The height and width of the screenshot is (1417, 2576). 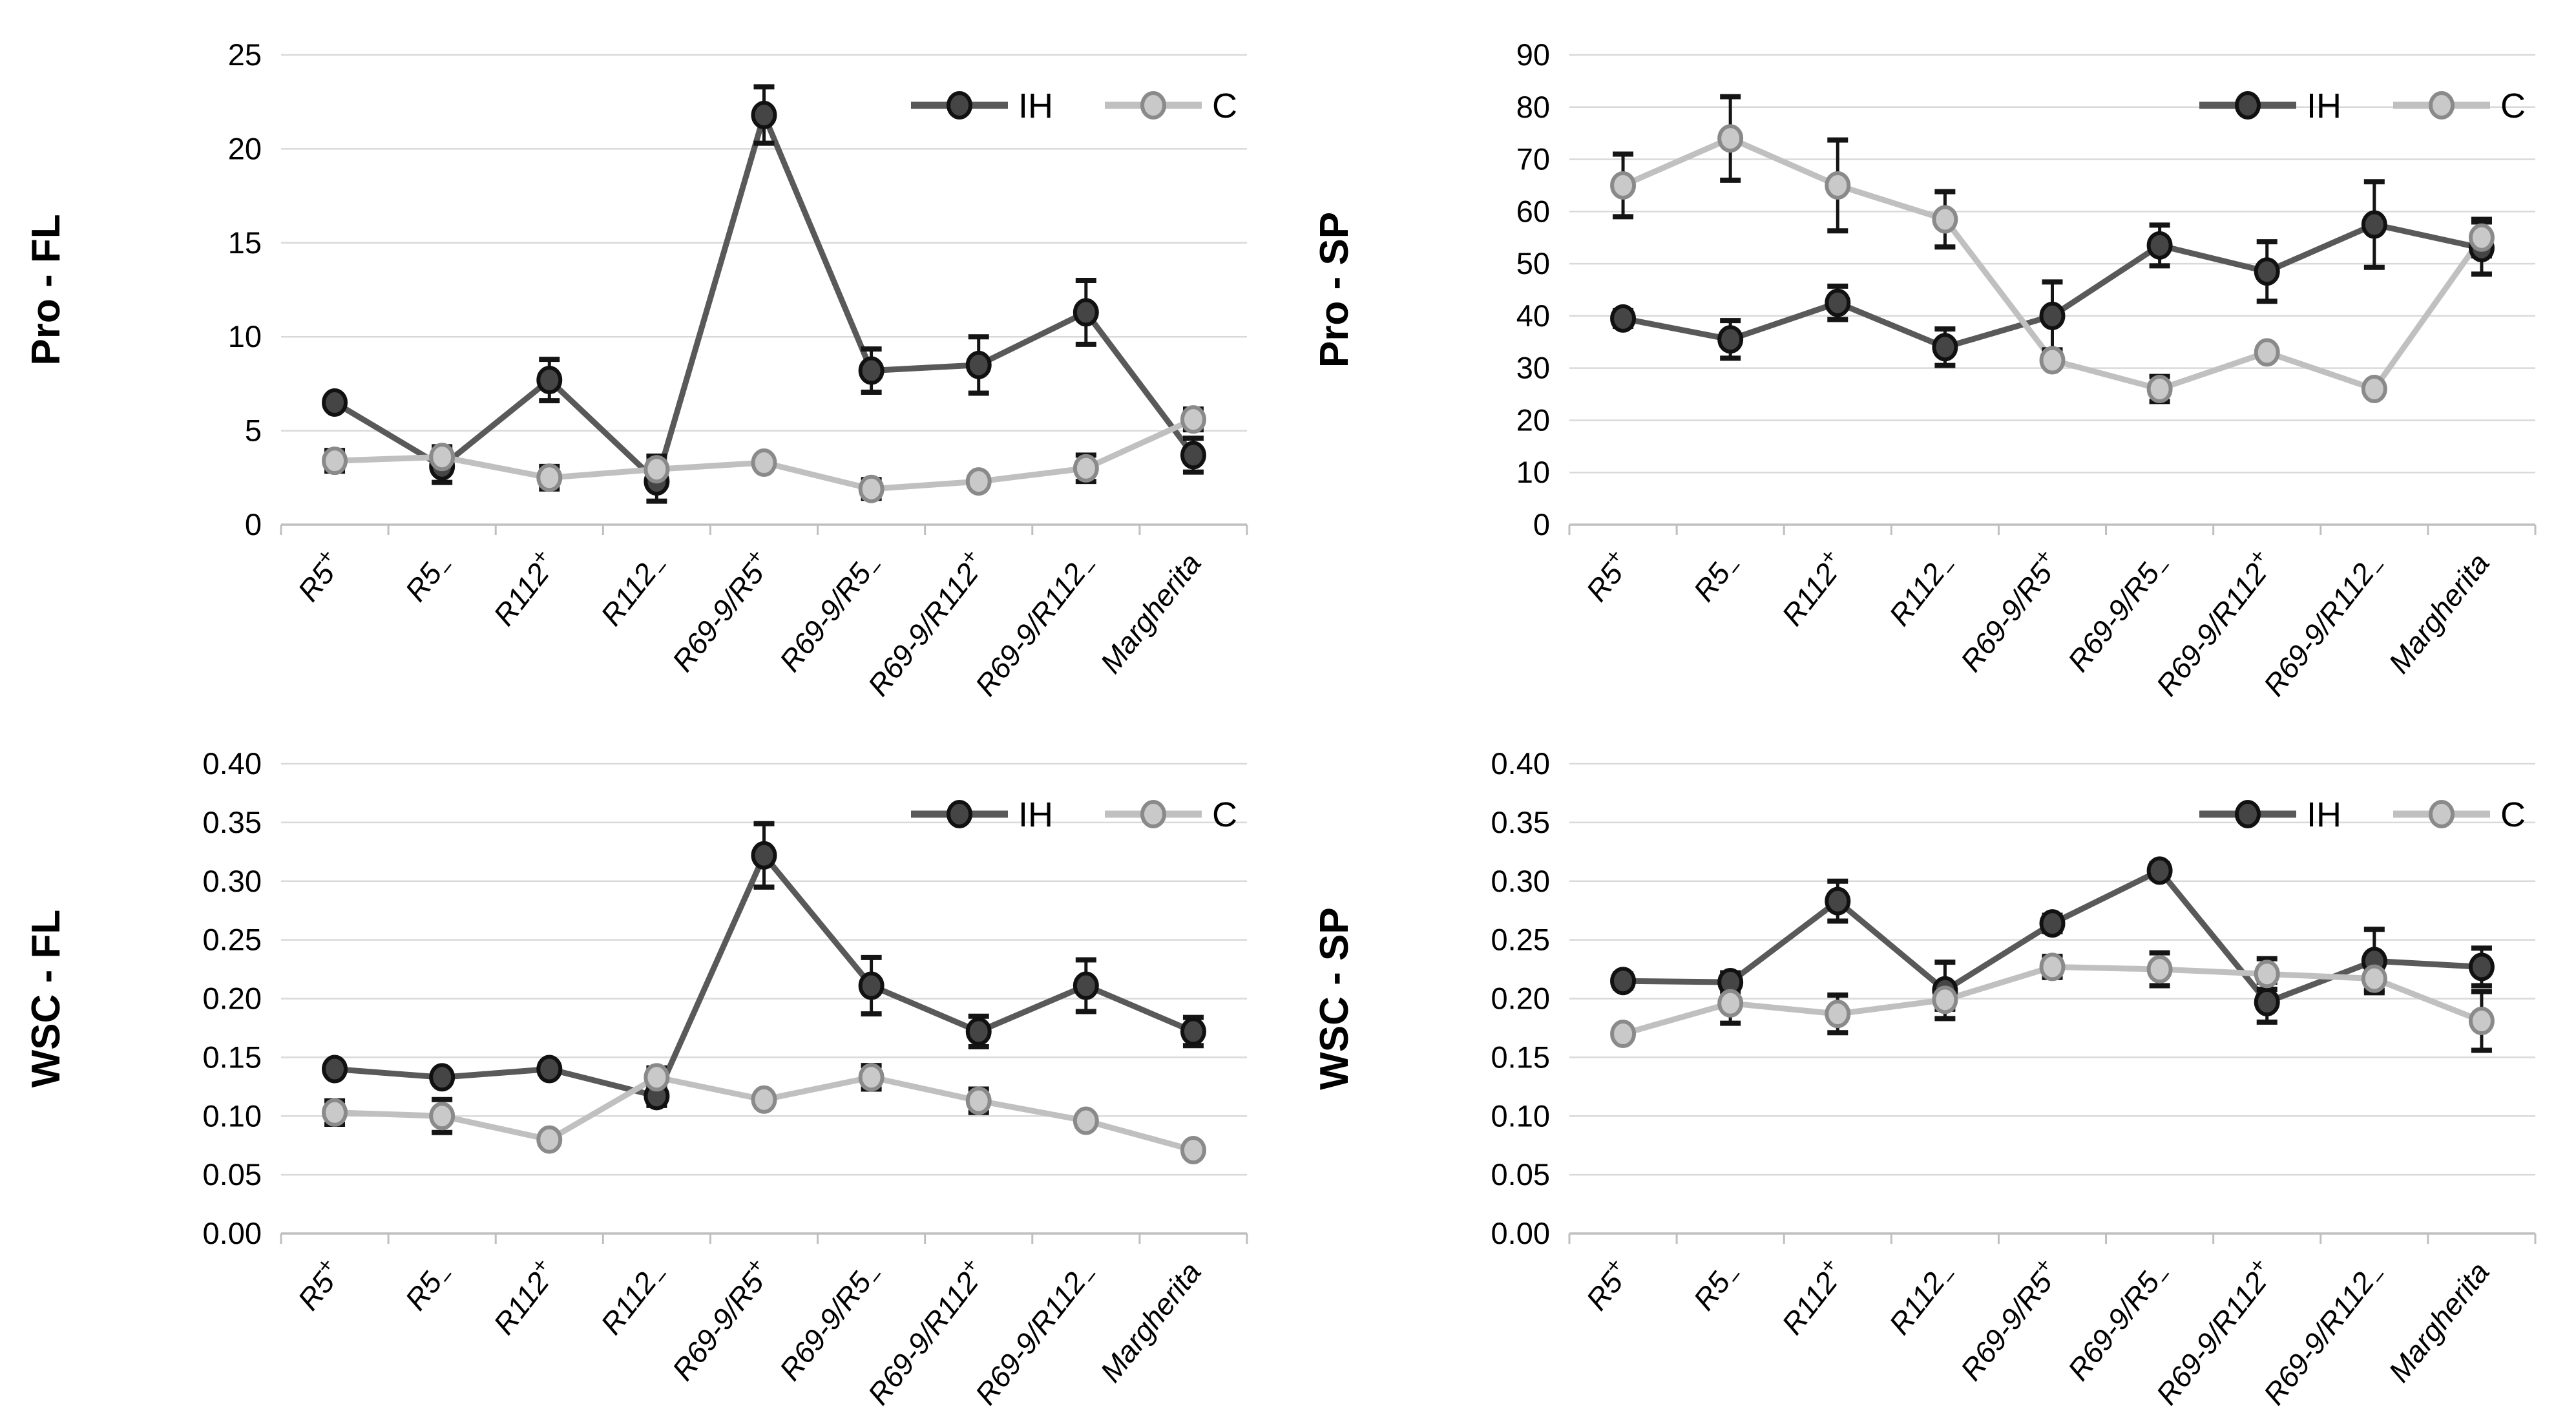 What do you see at coordinates (1520, 822) in the screenshot?
I see `y-tick-label: 0.35` at bounding box center [1520, 822].